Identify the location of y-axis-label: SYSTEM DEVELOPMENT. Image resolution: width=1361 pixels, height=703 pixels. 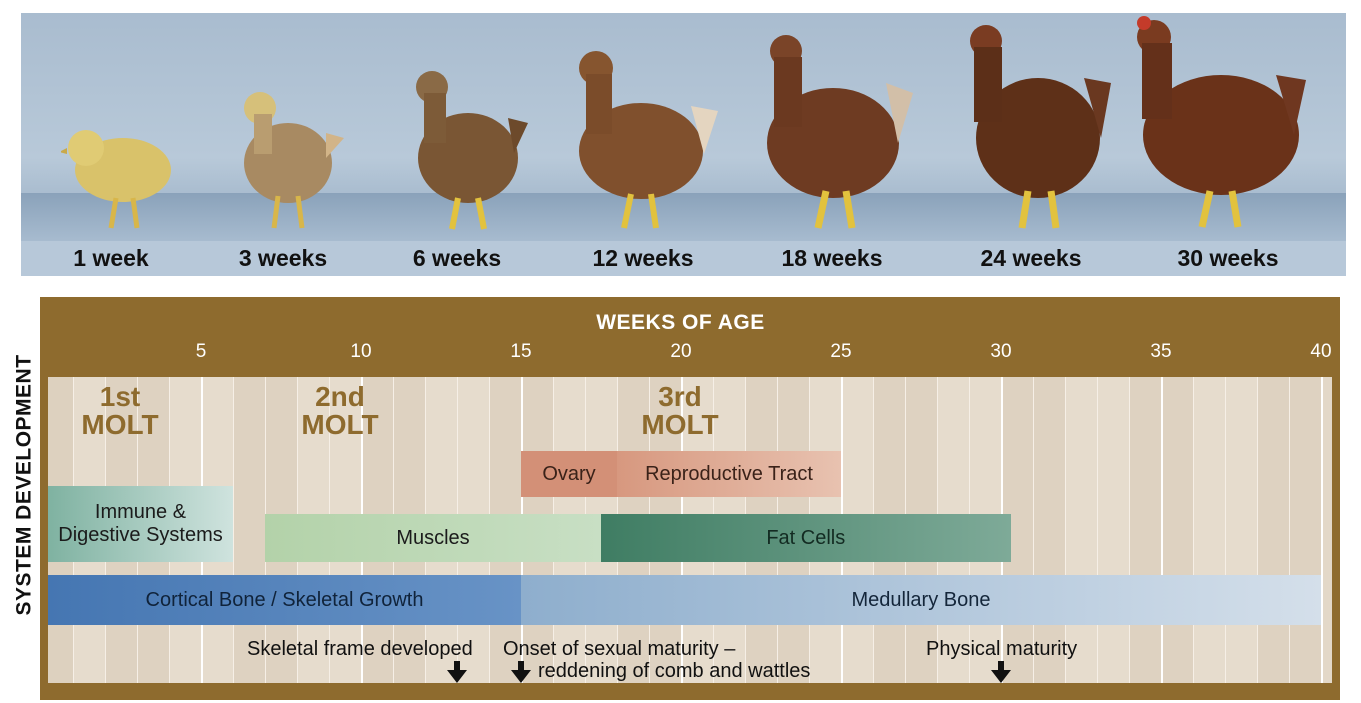
(24, 485).